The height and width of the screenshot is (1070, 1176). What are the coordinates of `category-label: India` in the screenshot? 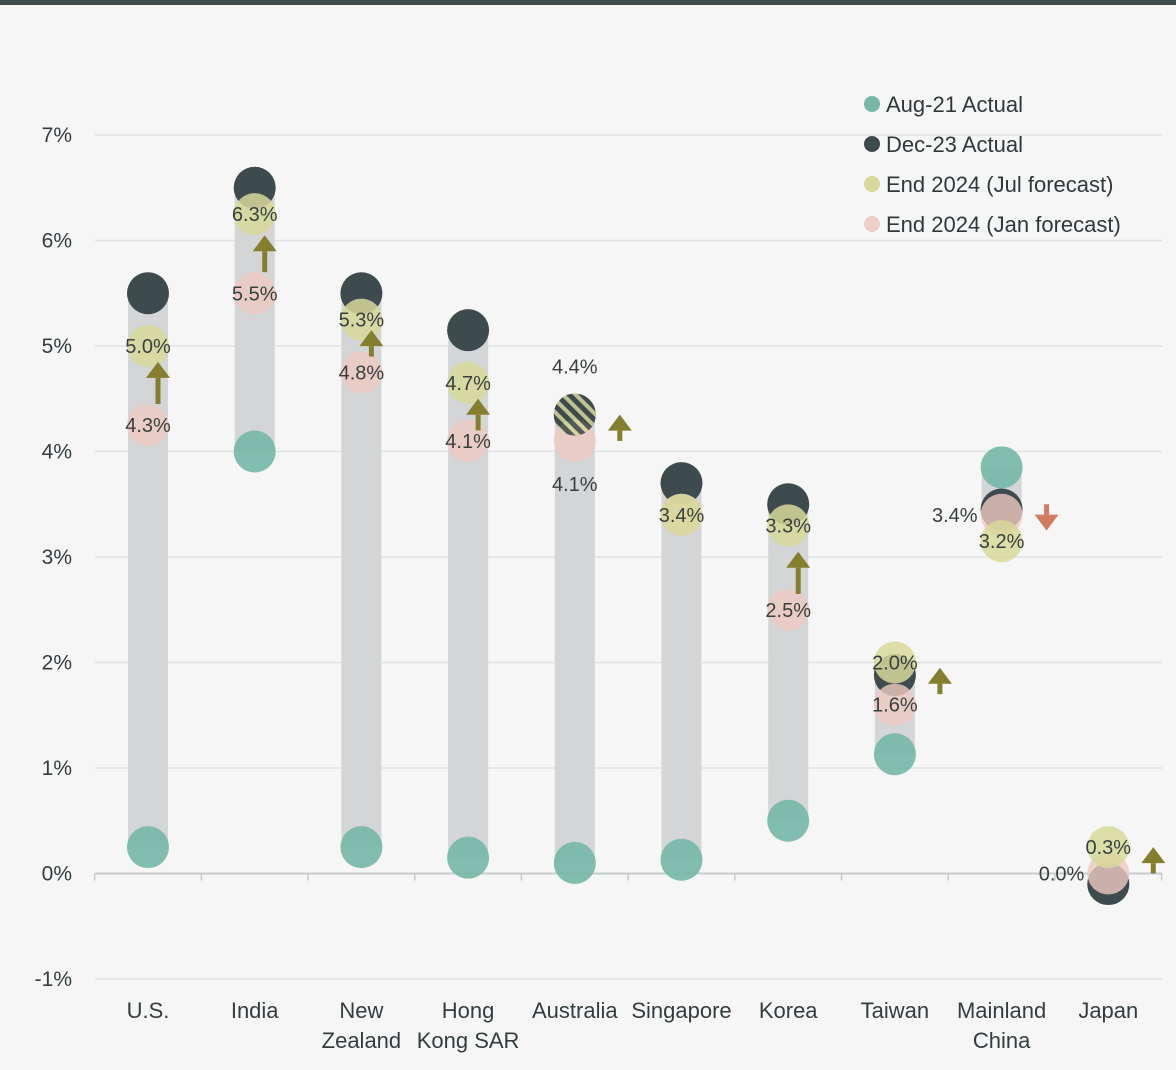 It's located at (255, 1010).